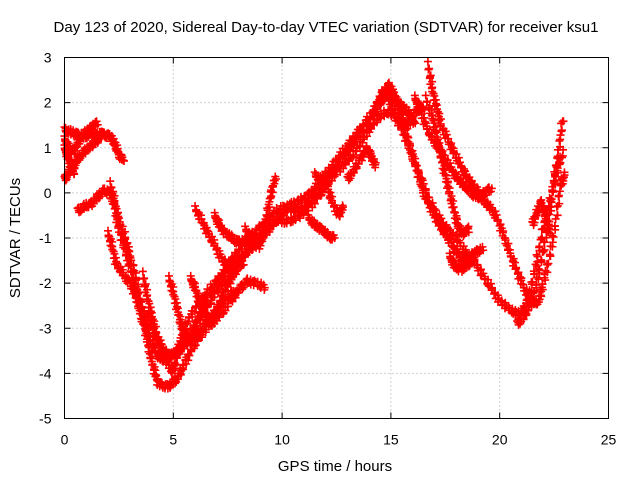 Image resolution: width=640 pixels, height=480 pixels. I want to click on y-tick-label: -3, so click(45, 328).